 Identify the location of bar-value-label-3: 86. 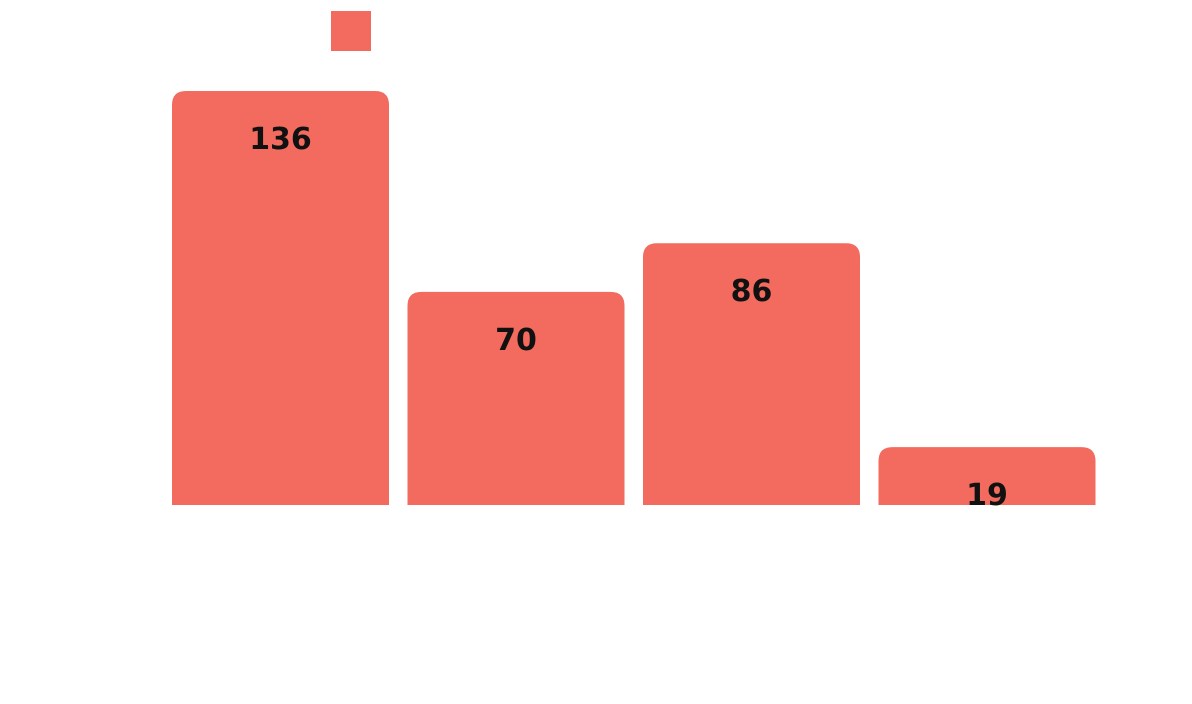
(752, 291).